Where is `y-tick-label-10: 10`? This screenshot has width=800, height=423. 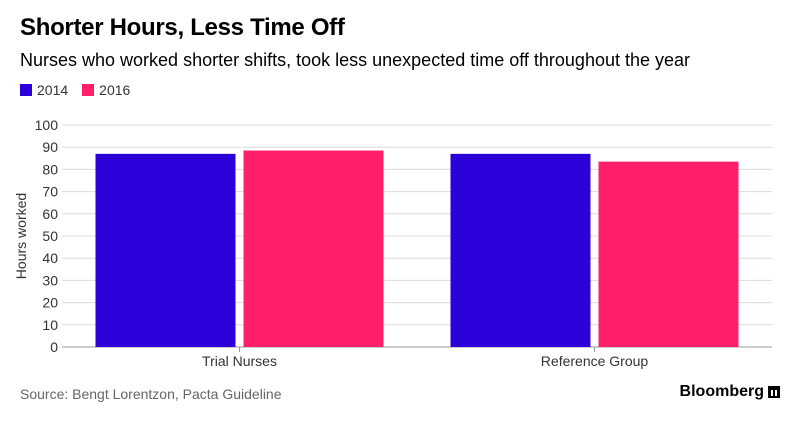 y-tick-label-10: 10 is located at coordinates (50, 325).